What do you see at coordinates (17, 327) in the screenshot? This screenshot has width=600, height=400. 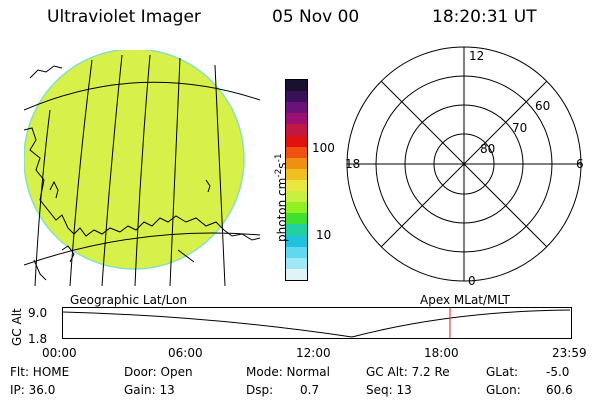 I see `timeline-ylabel: GC Alt` at bounding box center [17, 327].